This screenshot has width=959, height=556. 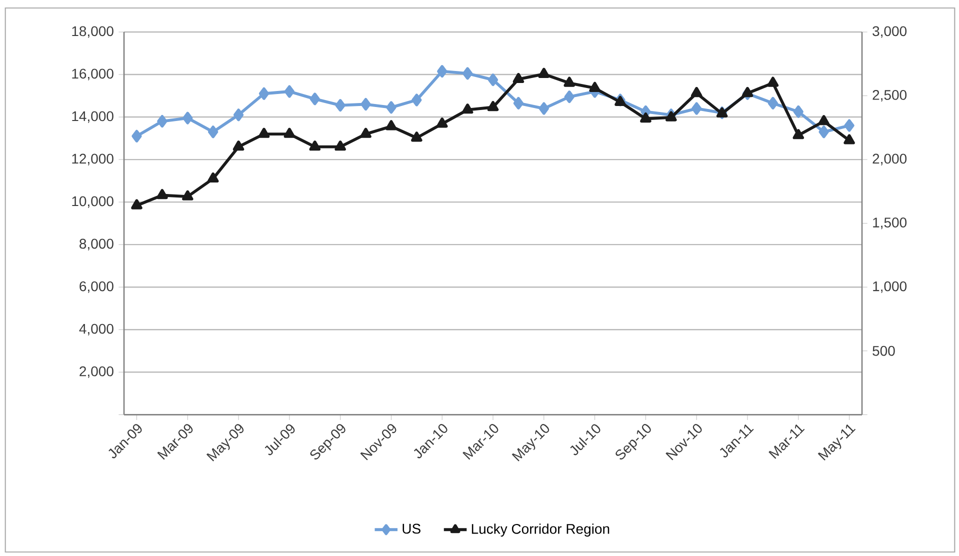 What do you see at coordinates (890, 224) in the screenshot?
I see `y2-tick-label: 1,500` at bounding box center [890, 224].